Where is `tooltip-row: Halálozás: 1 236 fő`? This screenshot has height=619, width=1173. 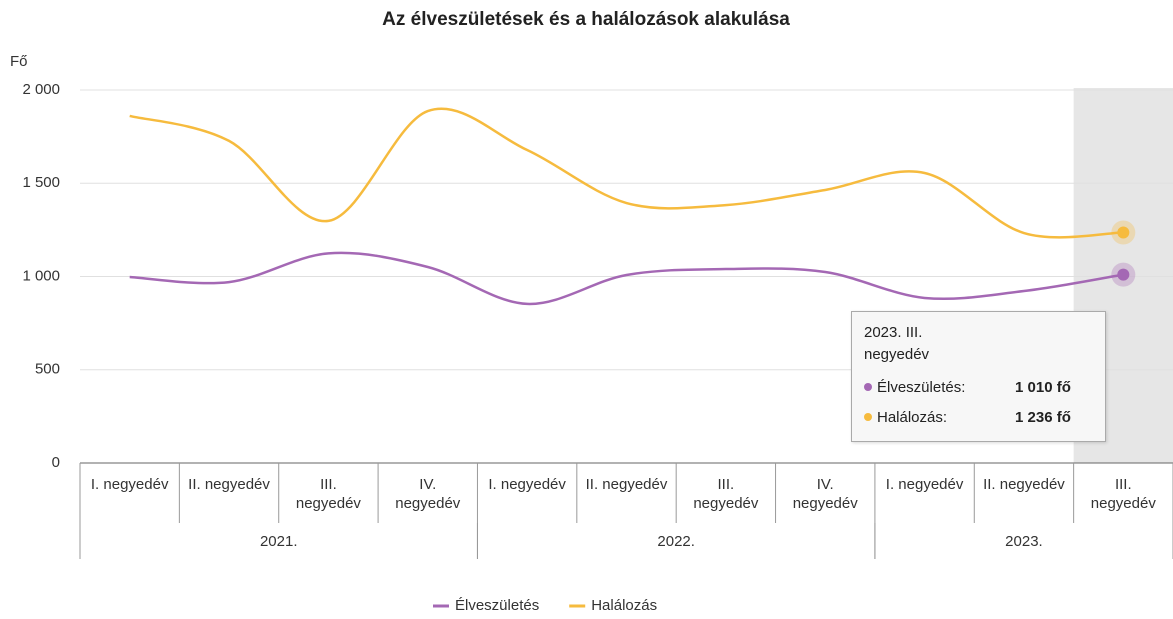
tooltip-row: Halálozás: 1 236 fő is located at coordinates (978, 417).